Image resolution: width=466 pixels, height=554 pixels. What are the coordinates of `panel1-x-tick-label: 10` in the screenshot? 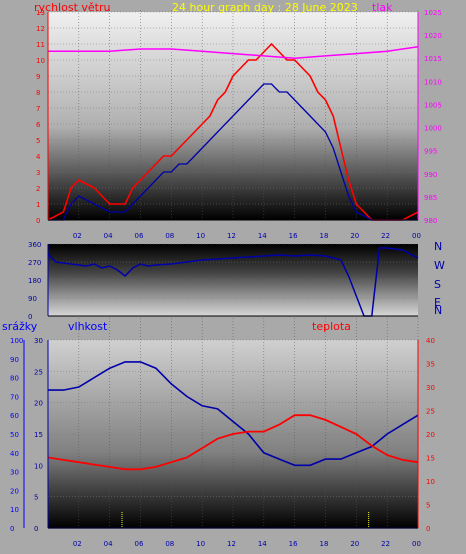 It's located at (200, 236).